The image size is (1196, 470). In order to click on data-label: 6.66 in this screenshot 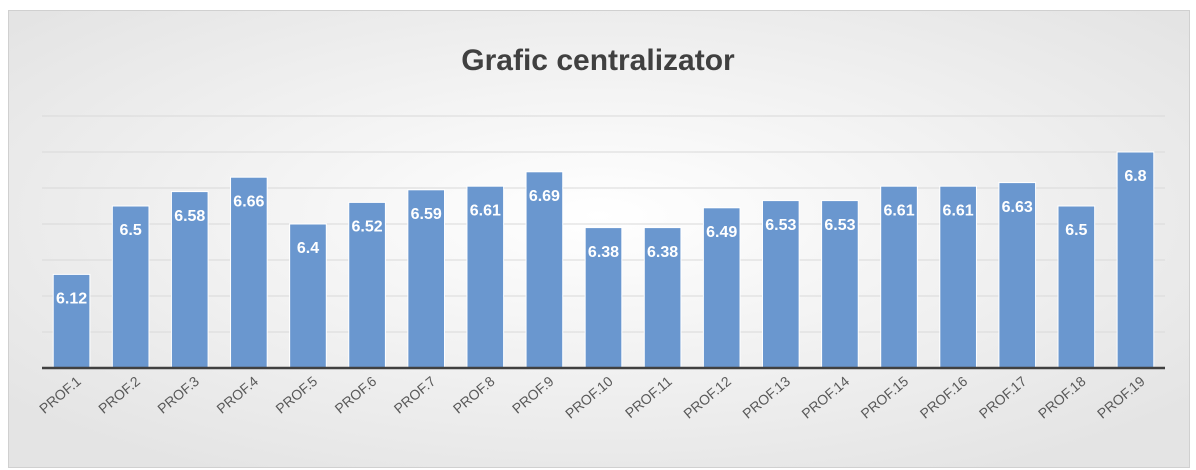, I will do `click(248, 201)`.